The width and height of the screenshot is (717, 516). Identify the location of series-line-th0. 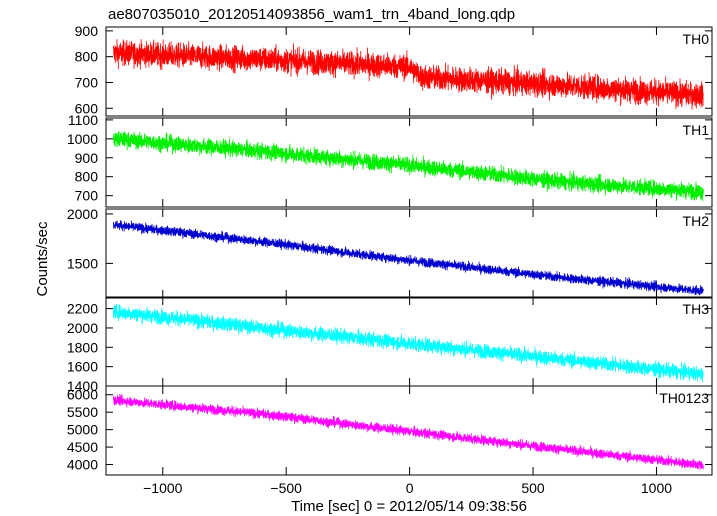
(408, 74).